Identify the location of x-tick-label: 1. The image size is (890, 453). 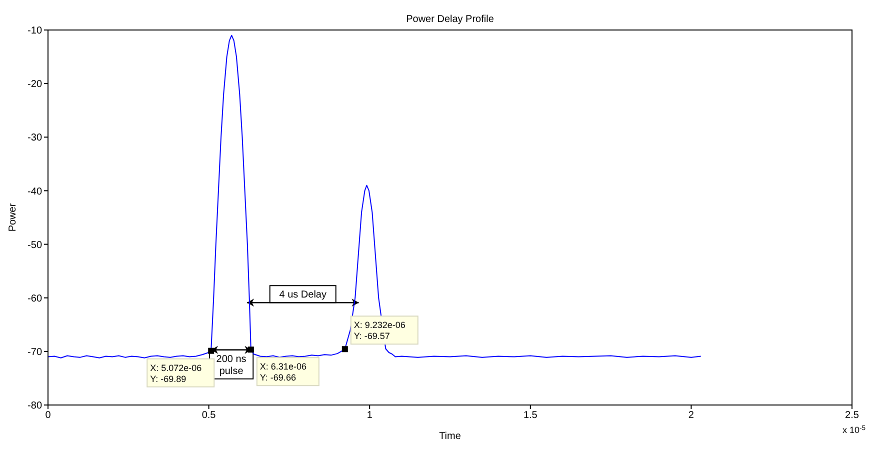
(369, 416).